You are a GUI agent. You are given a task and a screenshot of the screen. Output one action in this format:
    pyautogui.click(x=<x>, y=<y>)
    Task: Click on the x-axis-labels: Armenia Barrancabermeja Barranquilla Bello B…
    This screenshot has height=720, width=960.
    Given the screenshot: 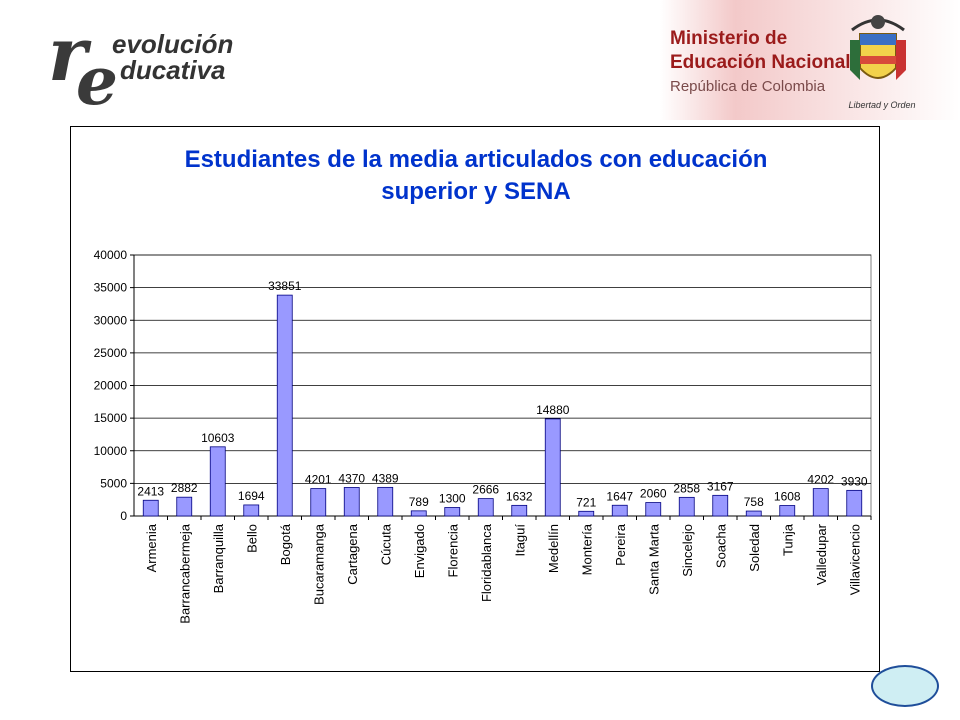 What is the action you would take?
    pyautogui.click(x=508, y=570)
    